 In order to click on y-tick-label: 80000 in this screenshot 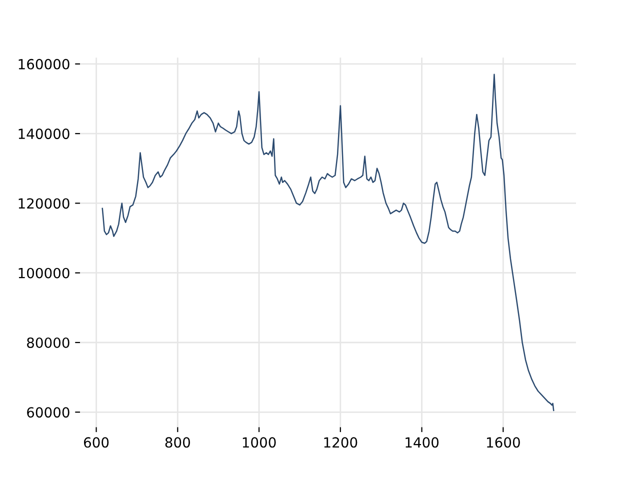, I will do `click(48, 342)`.